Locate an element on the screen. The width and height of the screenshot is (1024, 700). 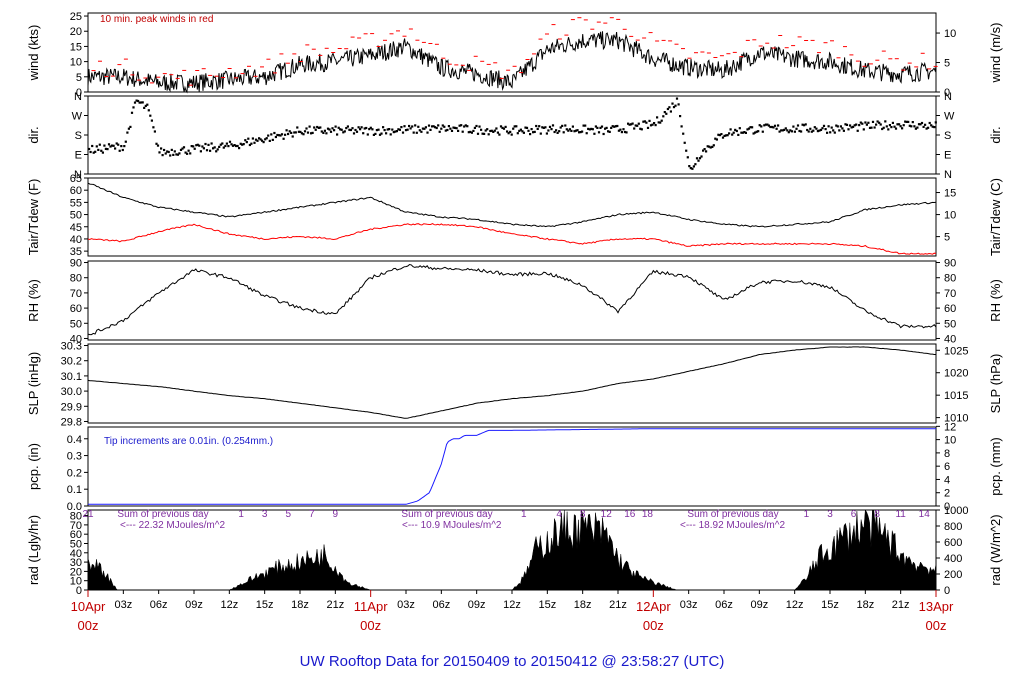
ylabel-slp: SLP (inHg) is located at coordinates (33, 383).